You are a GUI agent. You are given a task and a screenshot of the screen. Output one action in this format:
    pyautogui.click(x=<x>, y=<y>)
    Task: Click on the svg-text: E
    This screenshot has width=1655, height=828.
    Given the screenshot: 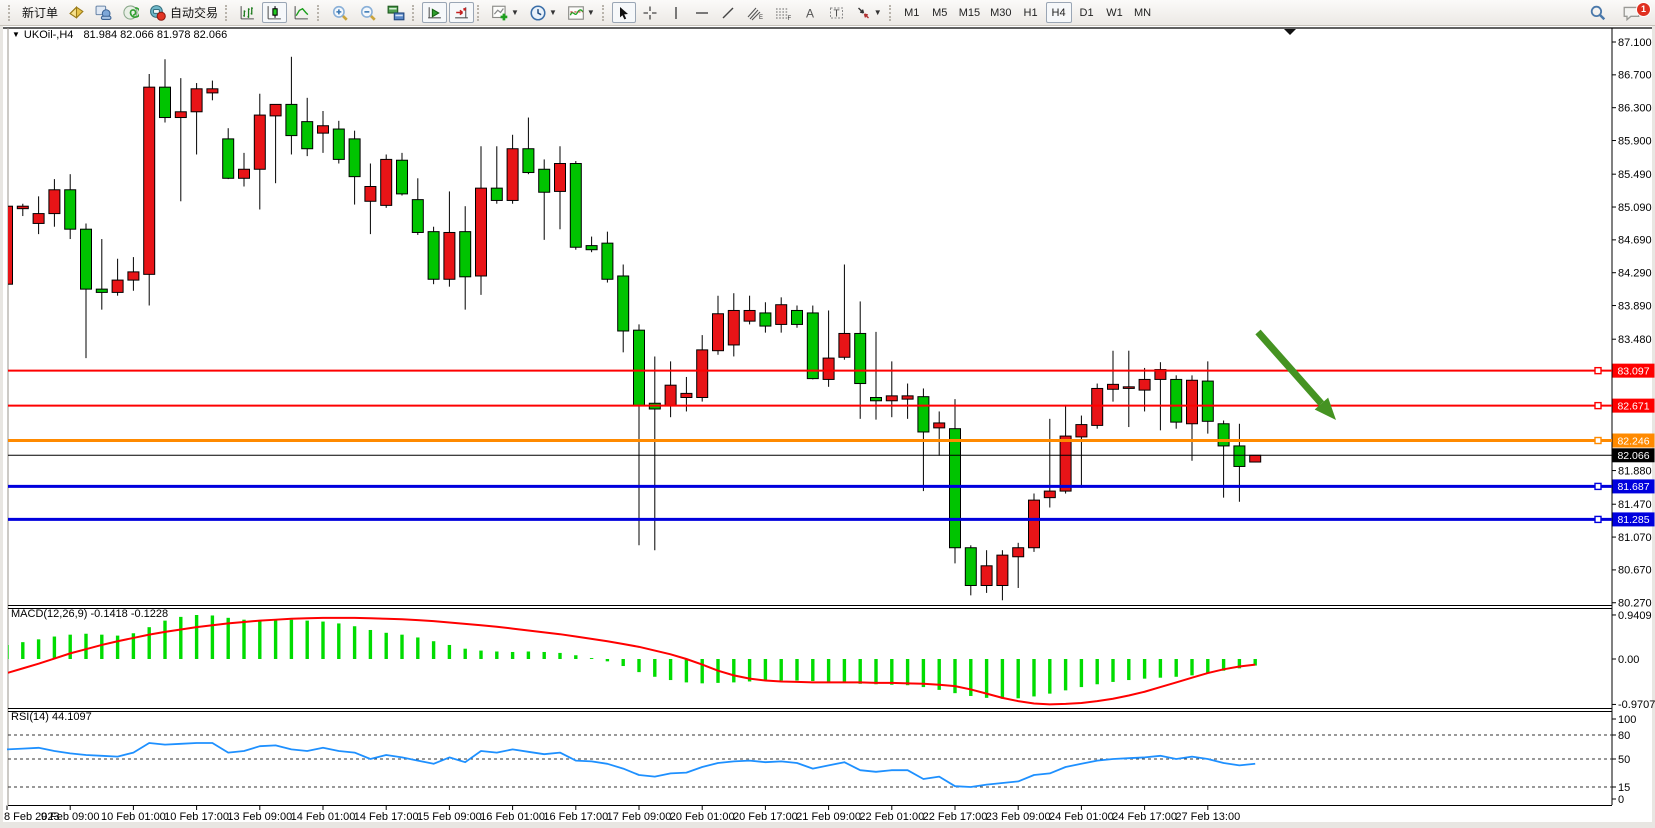 What is the action you would take?
    pyautogui.click(x=761, y=18)
    